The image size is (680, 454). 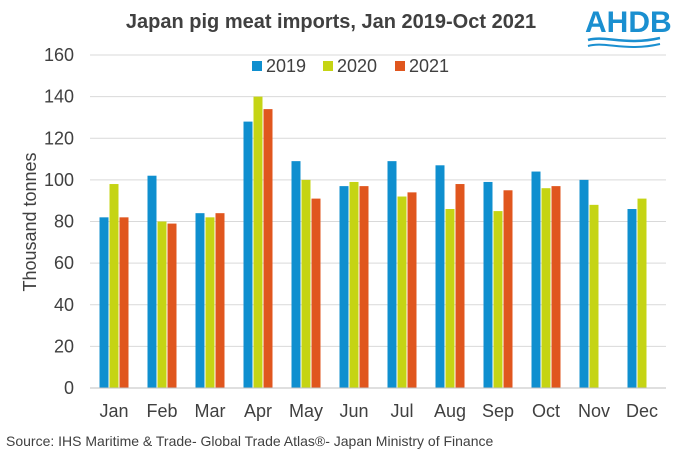 I want to click on y-tick-label: 140, so click(x=59, y=97).